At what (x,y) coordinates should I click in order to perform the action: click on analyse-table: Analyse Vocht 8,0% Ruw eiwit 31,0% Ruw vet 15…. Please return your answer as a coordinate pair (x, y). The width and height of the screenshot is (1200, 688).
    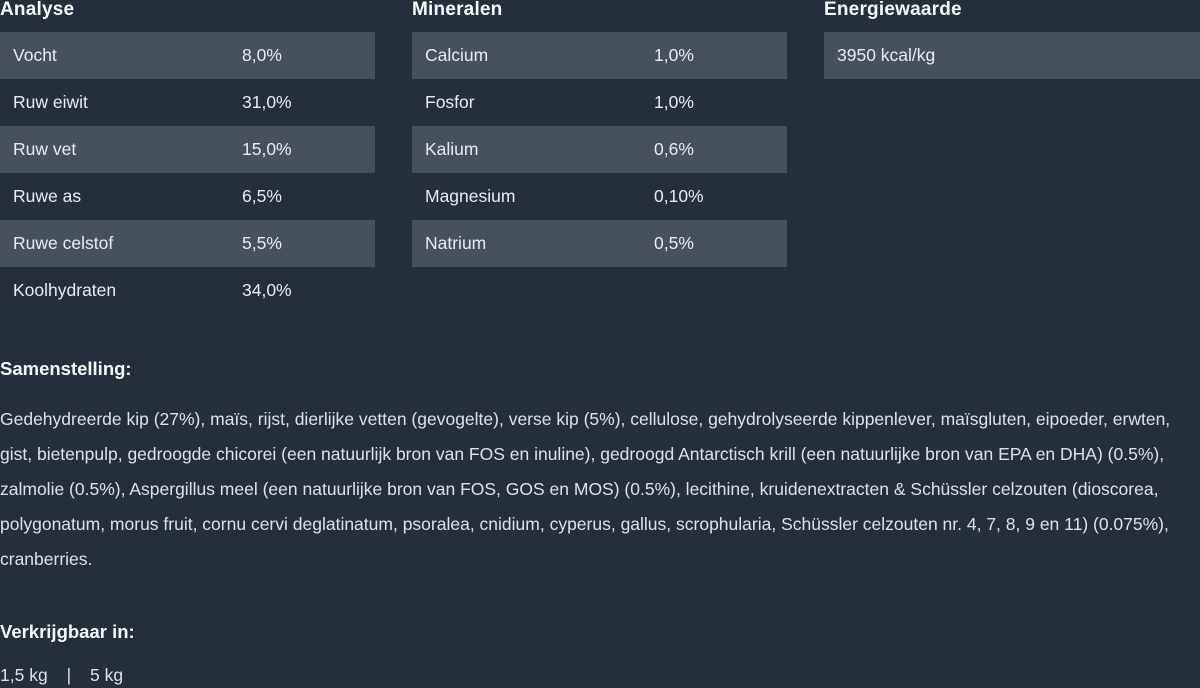
    Looking at the image, I should click on (187, 157).